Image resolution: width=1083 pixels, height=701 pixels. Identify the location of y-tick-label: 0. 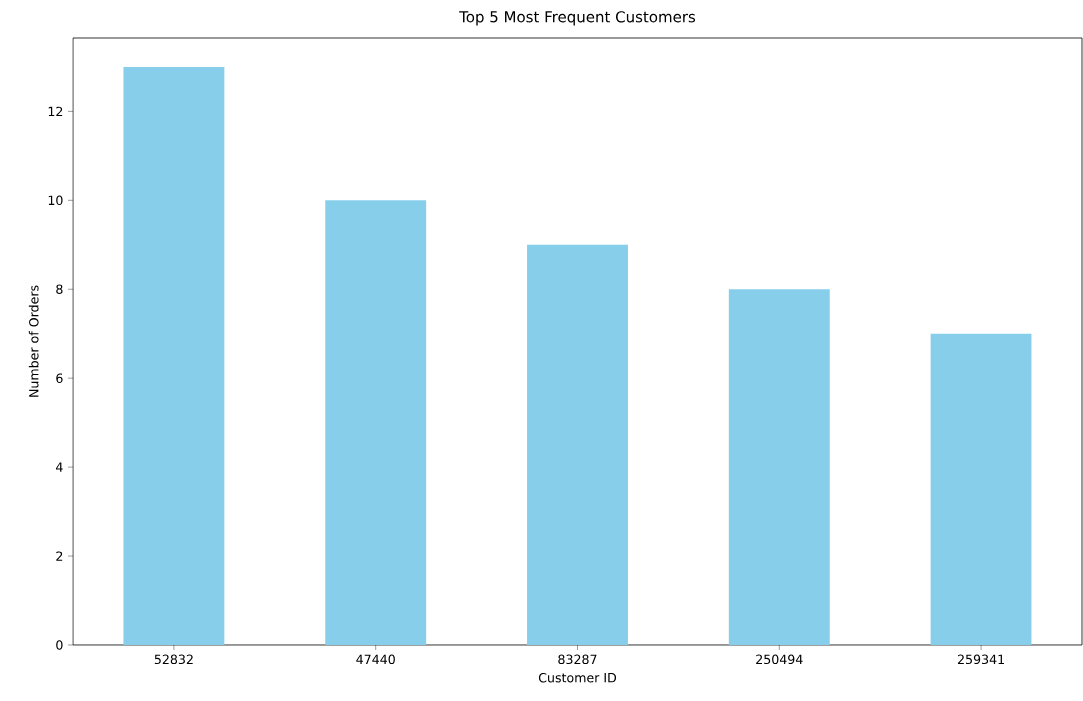
(59, 645).